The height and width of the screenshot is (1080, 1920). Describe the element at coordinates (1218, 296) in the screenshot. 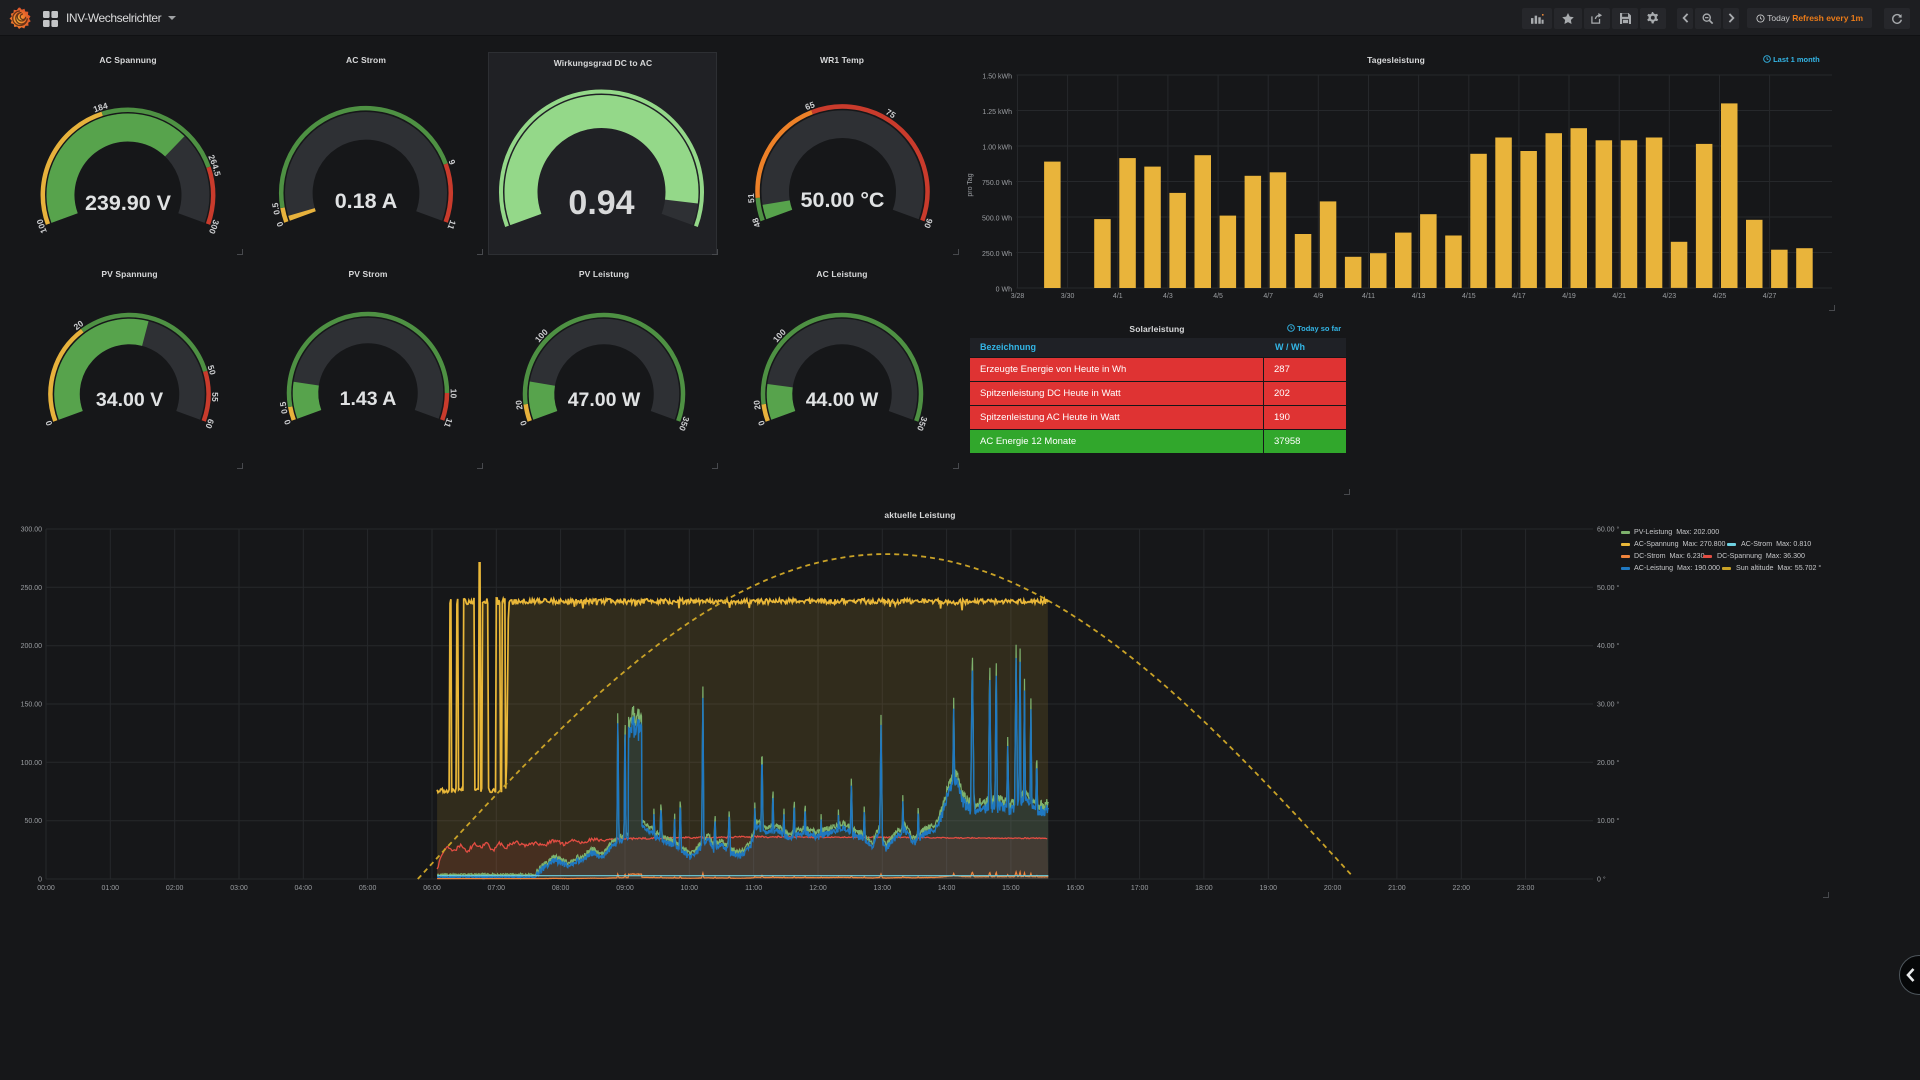

I see `svg-text: 4/5` at that location.